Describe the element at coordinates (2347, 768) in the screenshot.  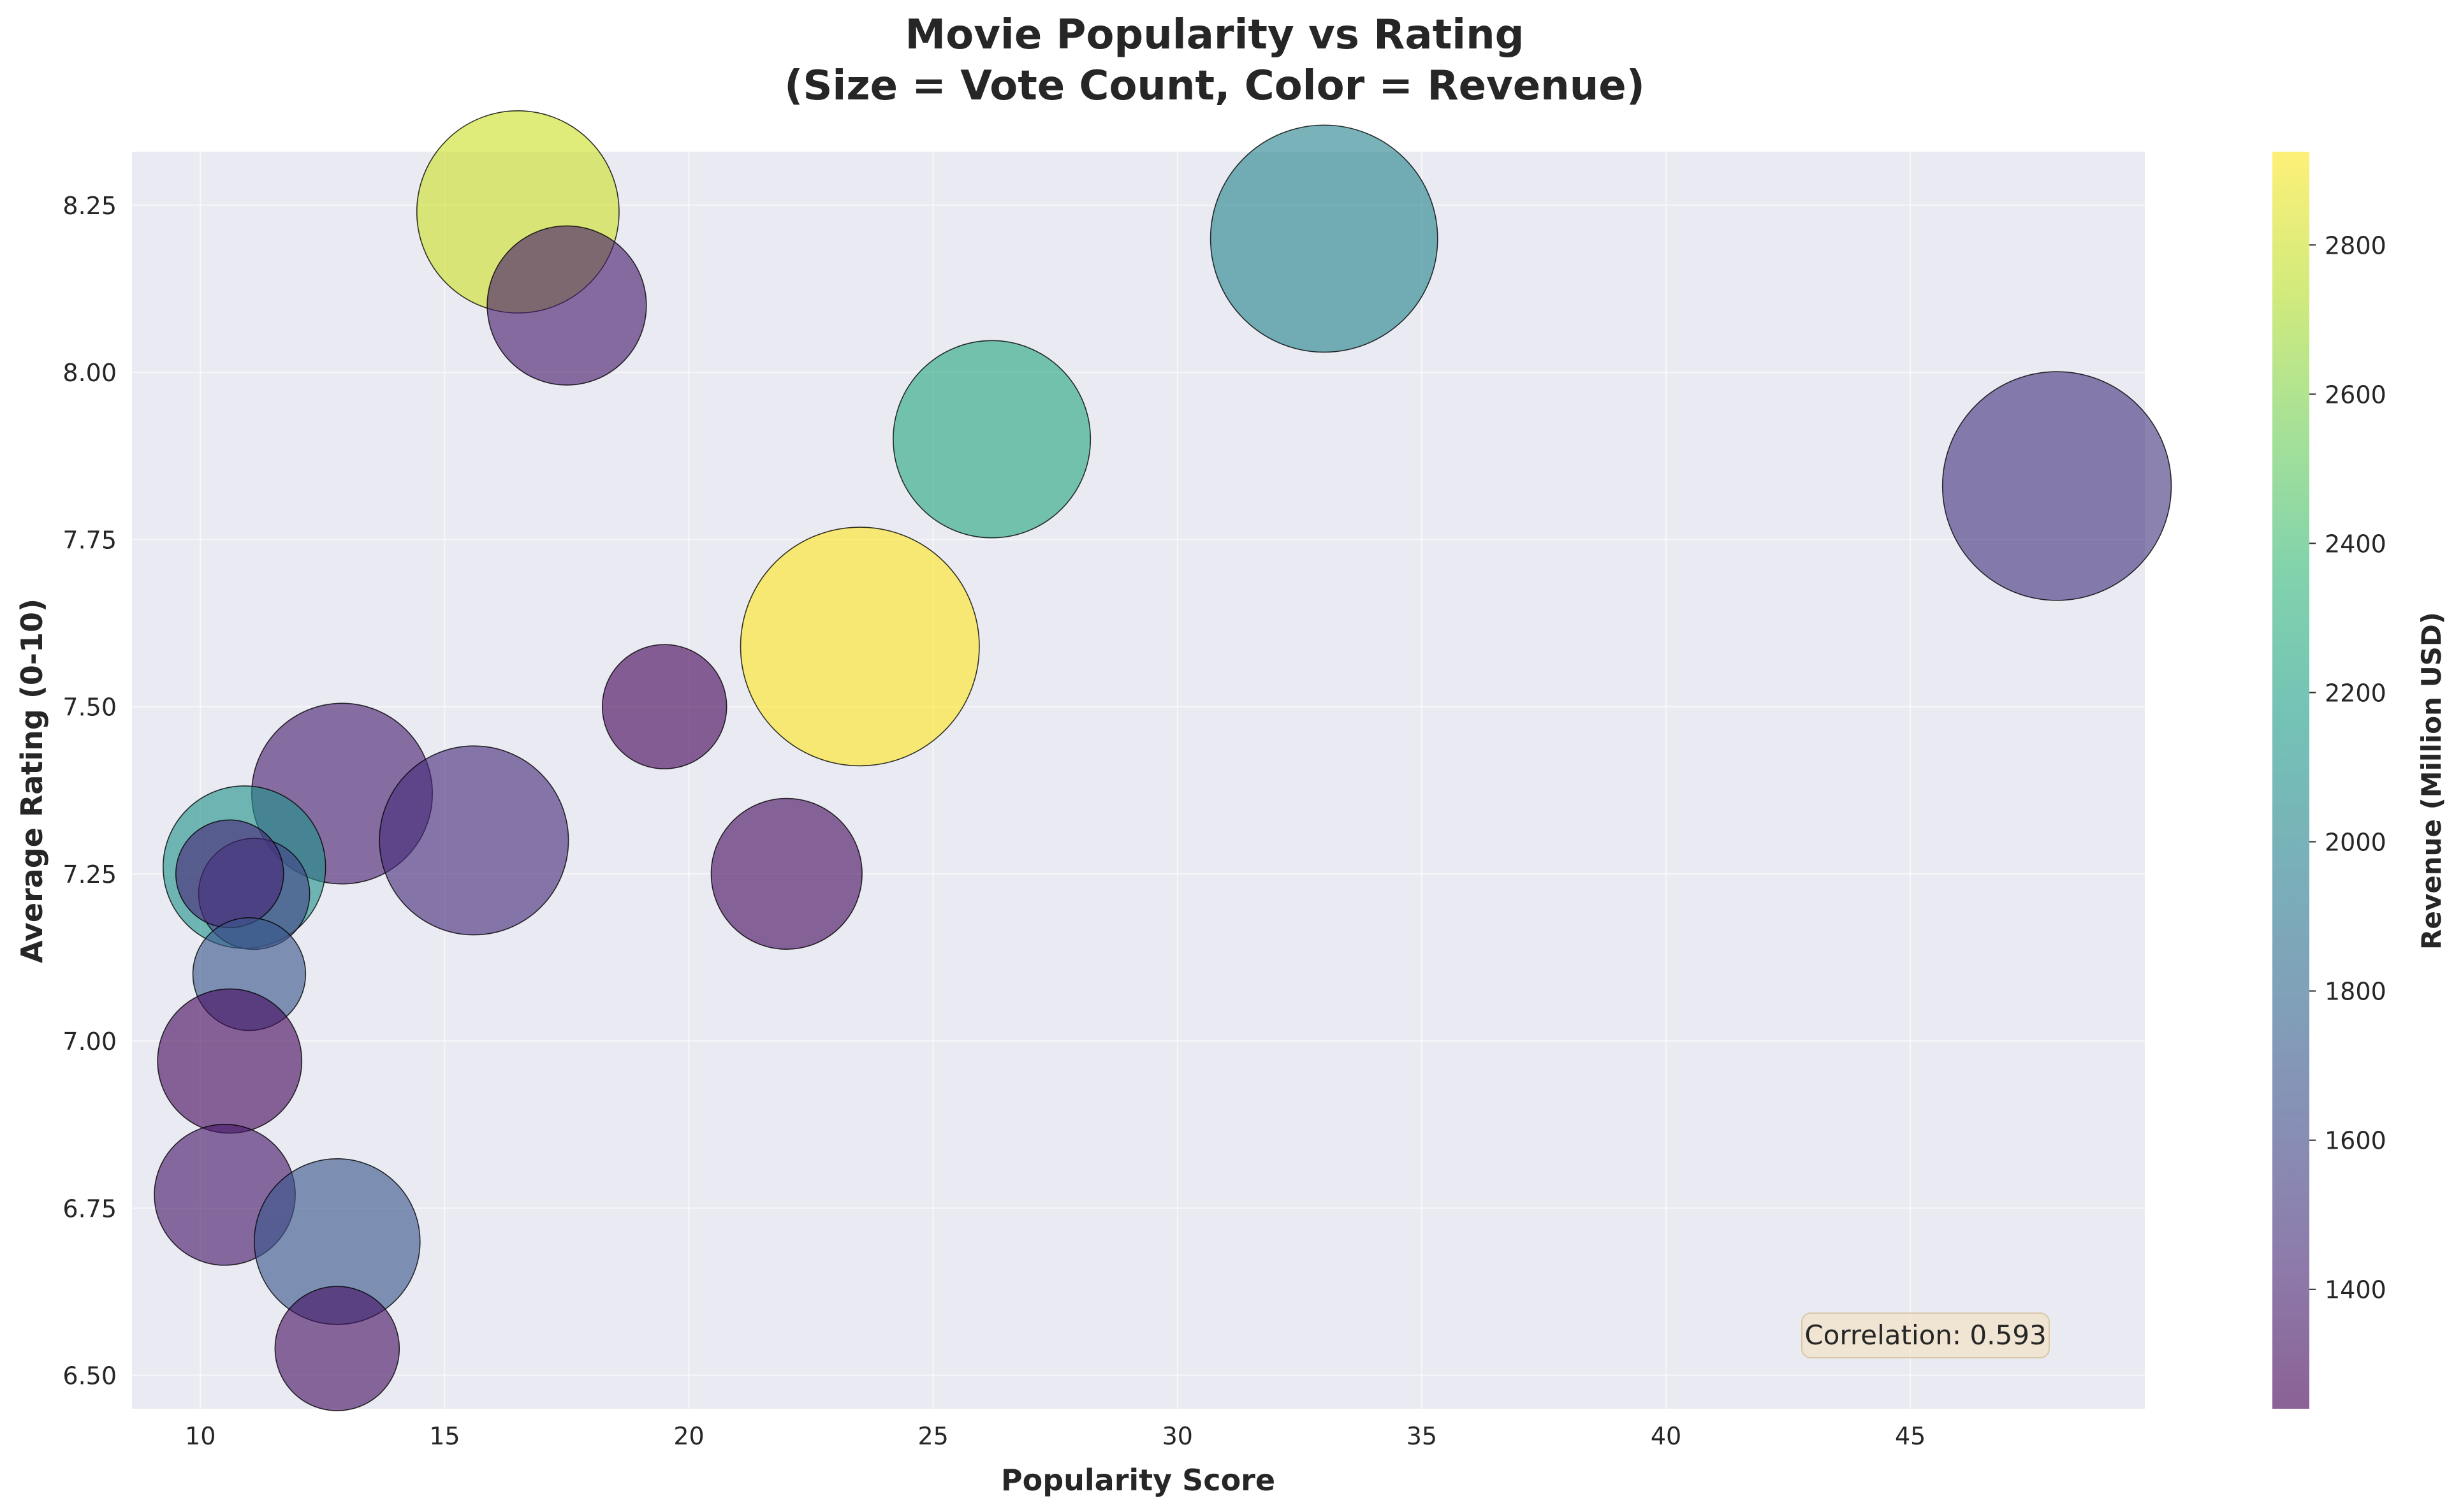
I see `colorbar-ticks: 1400 1600 1800 2000 2200 2400 2600 2800` at that location.